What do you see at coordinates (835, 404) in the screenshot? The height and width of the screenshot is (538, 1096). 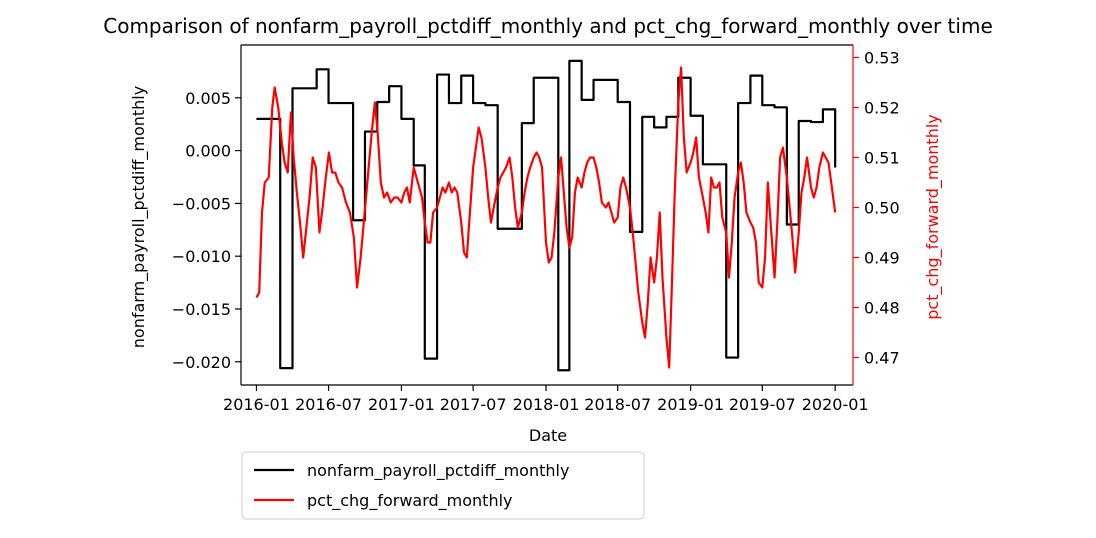 I see `x-tick-label: 2020-01` at bounding box center [835, 404].